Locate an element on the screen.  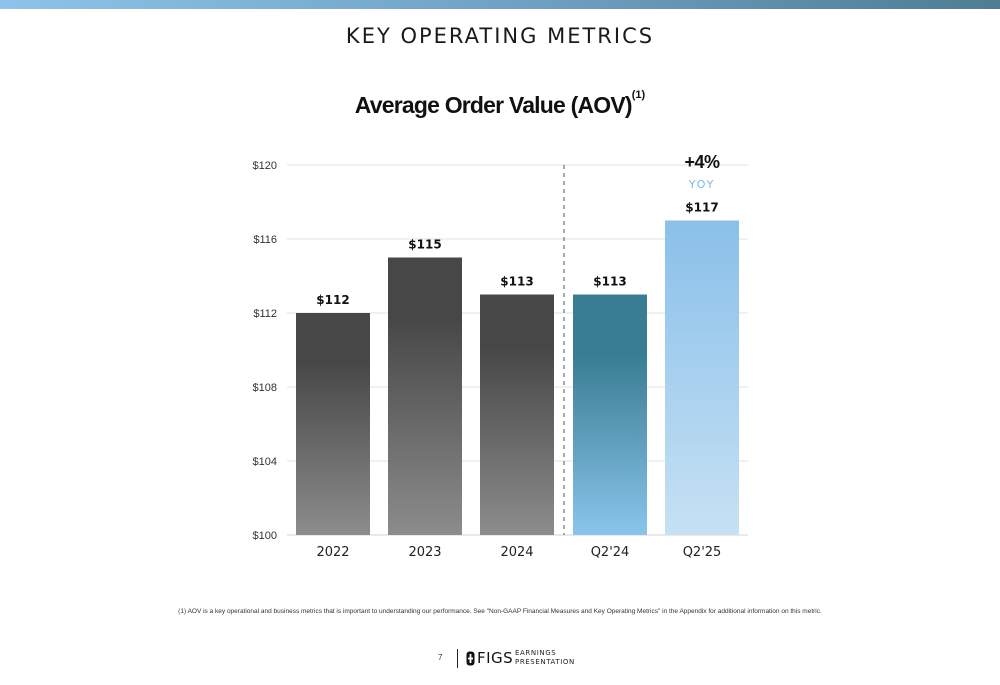
x-tick-label: 2022 is located at coordinates (332, 552).